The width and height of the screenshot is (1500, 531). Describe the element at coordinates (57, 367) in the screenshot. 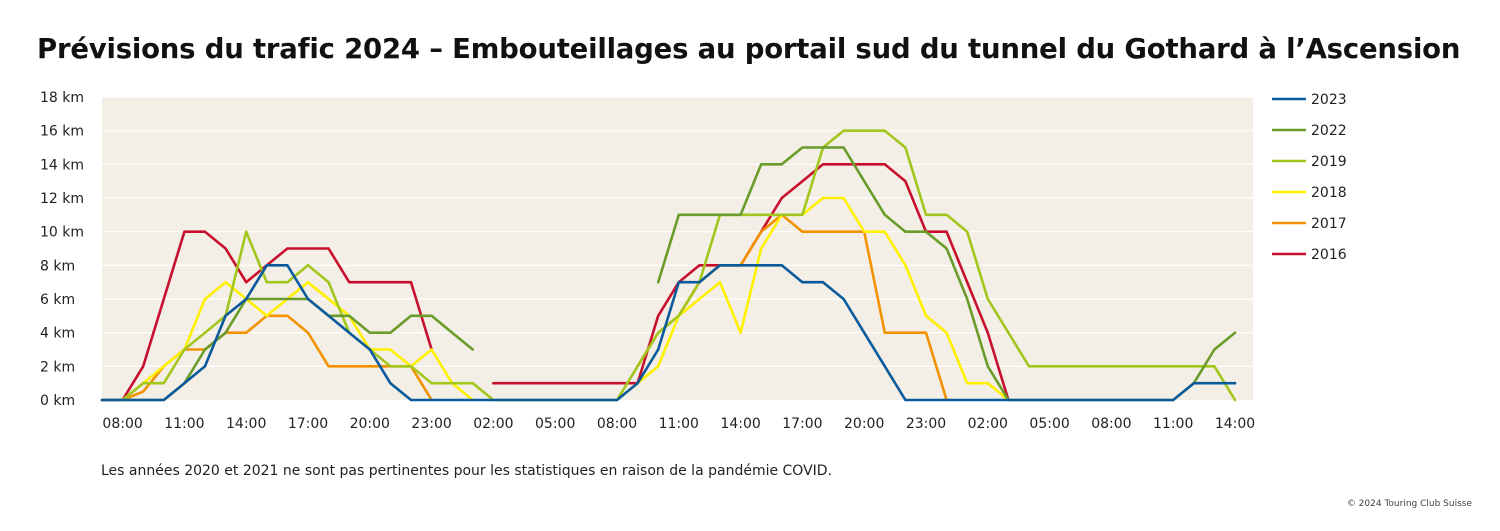

I see `y-tick-label: 2 km` at that location.